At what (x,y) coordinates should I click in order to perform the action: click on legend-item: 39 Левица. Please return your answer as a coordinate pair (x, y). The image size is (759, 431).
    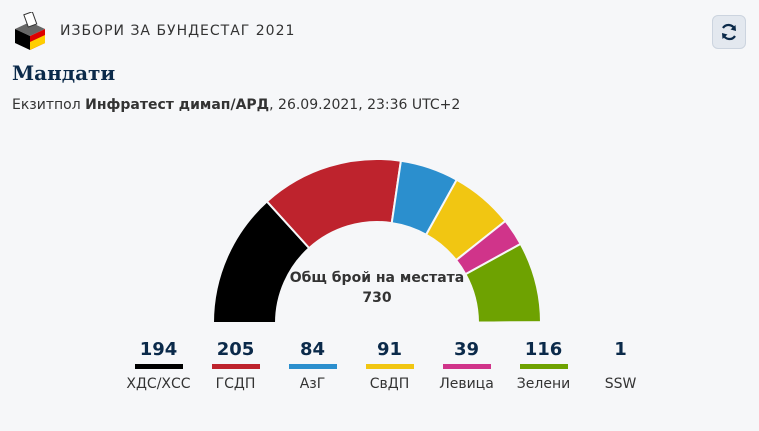
    Looking at the image, I should click on (466, 365).